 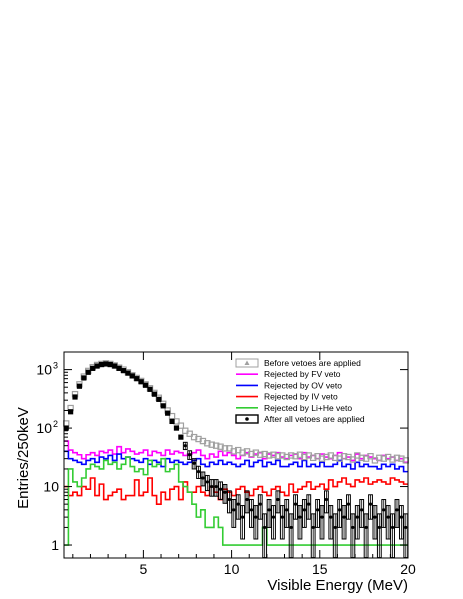 I want to click on legend-label-0: Before vetoes are applied, so click(x=312, y=363).